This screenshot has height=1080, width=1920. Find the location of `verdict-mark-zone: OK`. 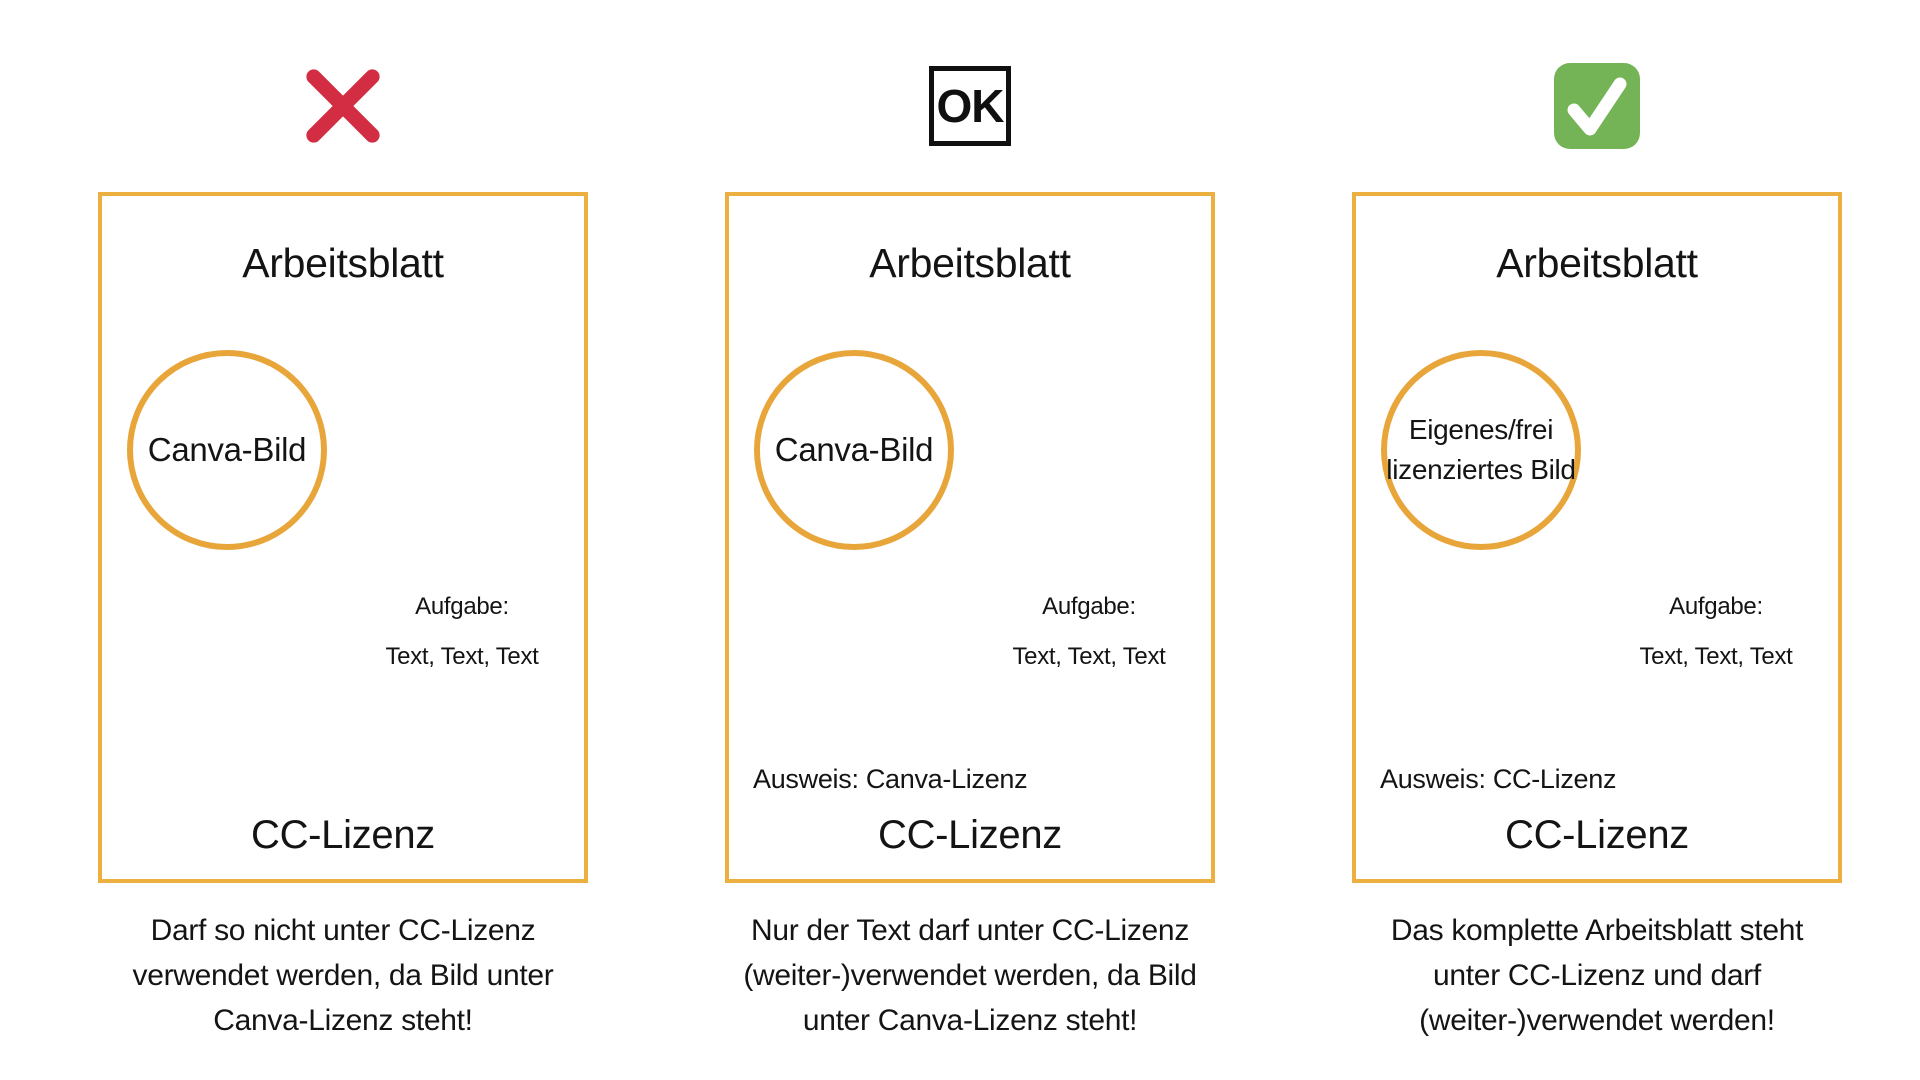

verdict-mark-zone: OK is located at coordinates (970, 106).